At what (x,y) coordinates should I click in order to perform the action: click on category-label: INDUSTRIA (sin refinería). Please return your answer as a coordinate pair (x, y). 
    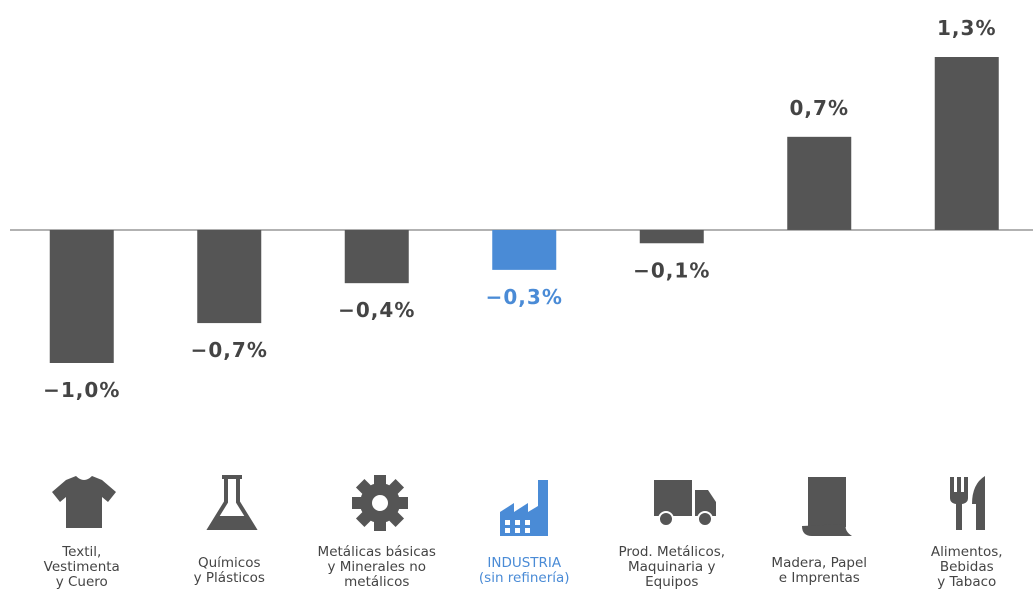
    Looking at the image, I should click on (524, 570).